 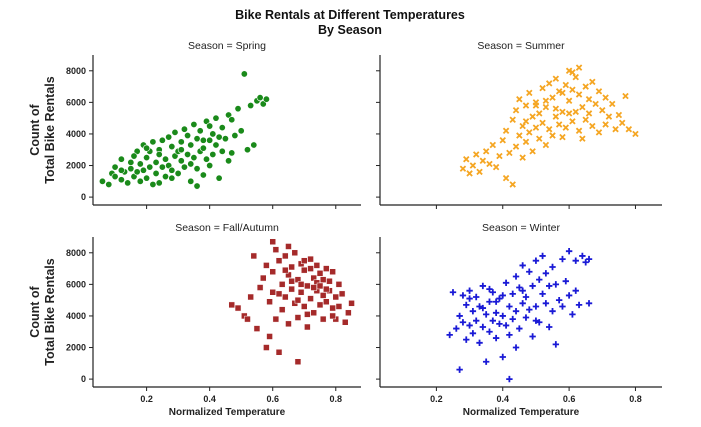 What do you see at coordinates (50, 311) in the screenshot?
I see `y-axis-label-line2: Total Bike Rentals` at bounding box center [50, 311].